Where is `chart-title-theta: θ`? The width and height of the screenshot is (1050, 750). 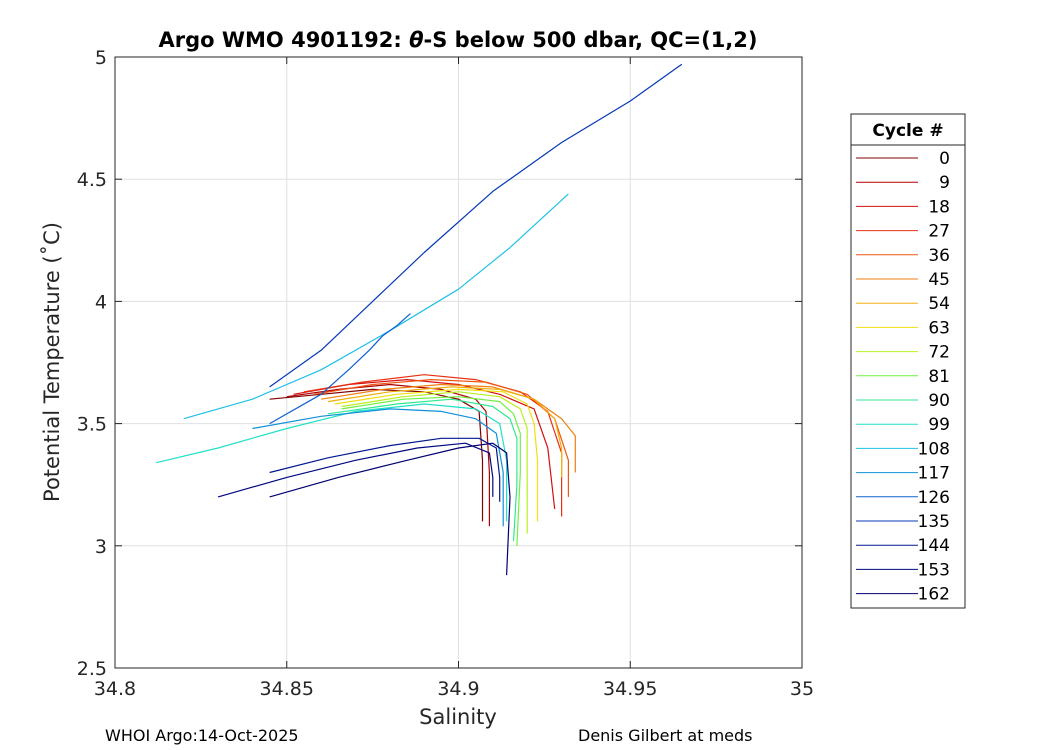 chart-title-theta: θ is located at coordinates (416, 40).